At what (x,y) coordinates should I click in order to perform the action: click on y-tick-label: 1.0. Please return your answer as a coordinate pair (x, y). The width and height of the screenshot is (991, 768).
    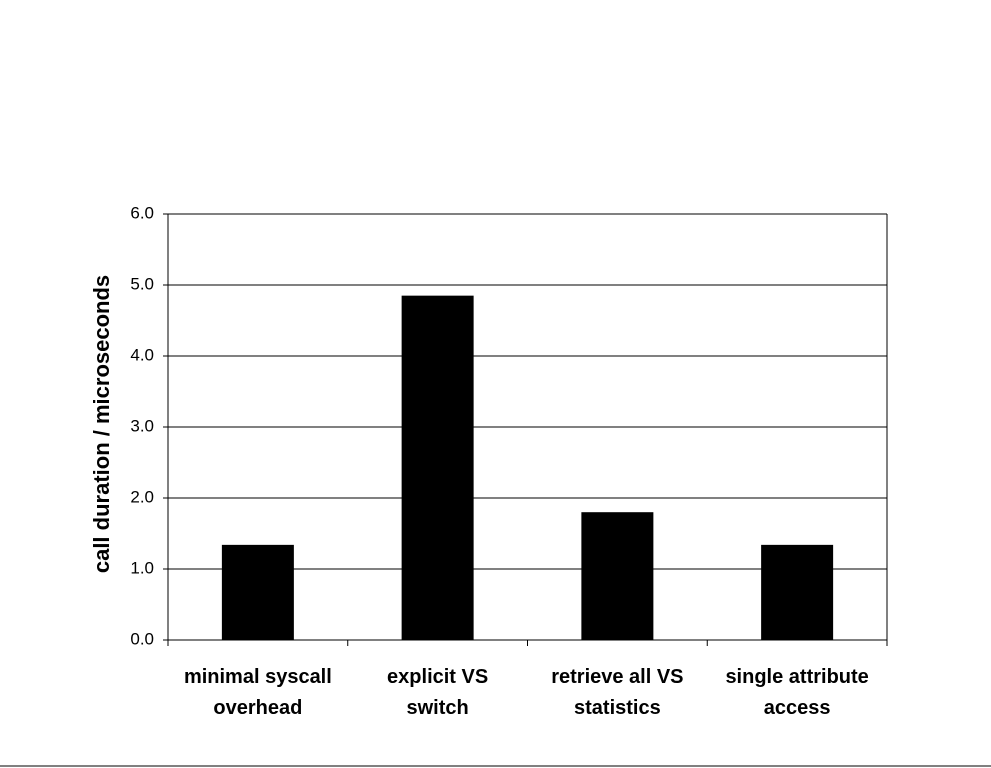
    Looking at the image, I should click on (142, 567).